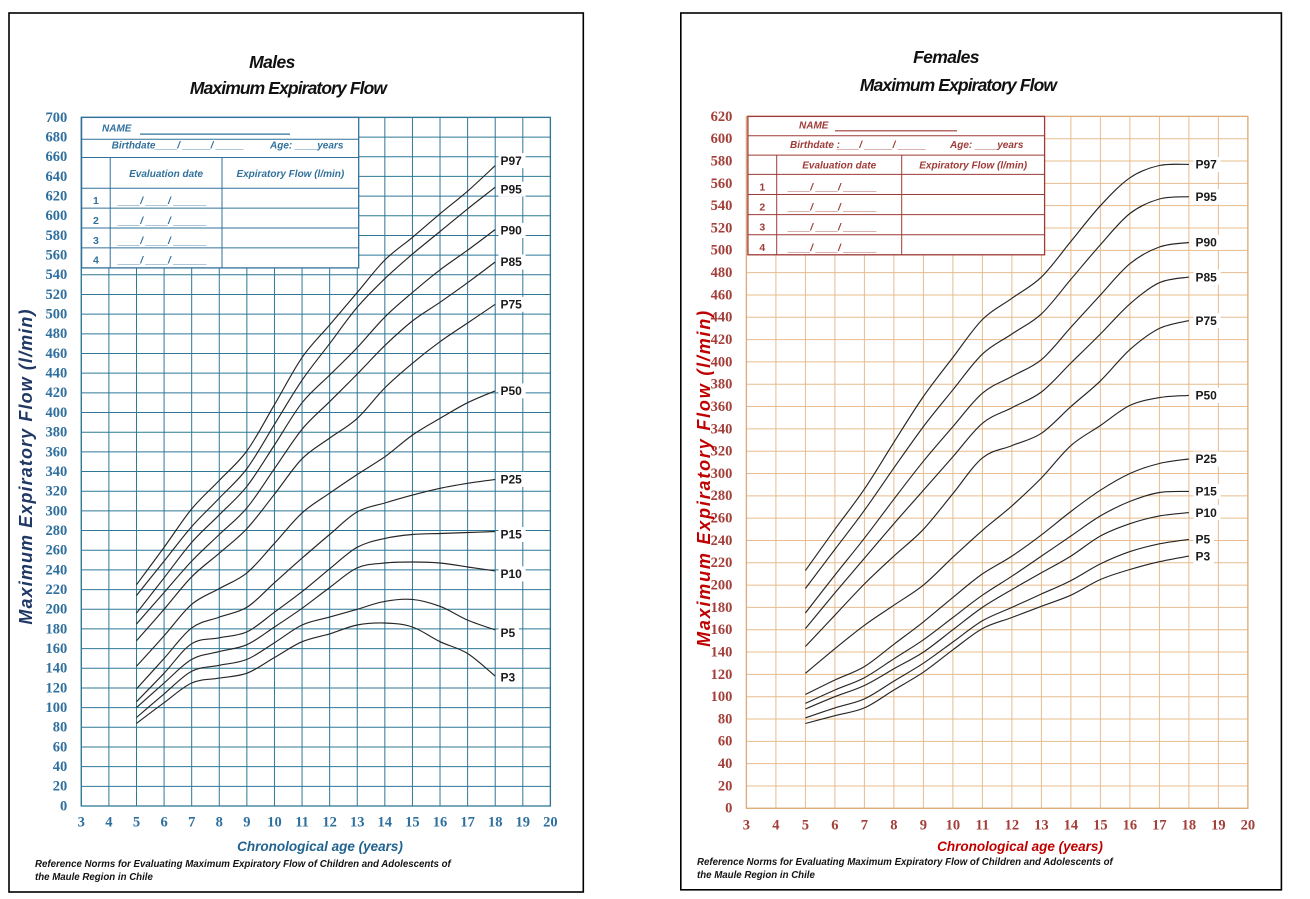  Describe the element at coordinates (412, 823) in the screenshot. I see `svg-text: 15` at that location.